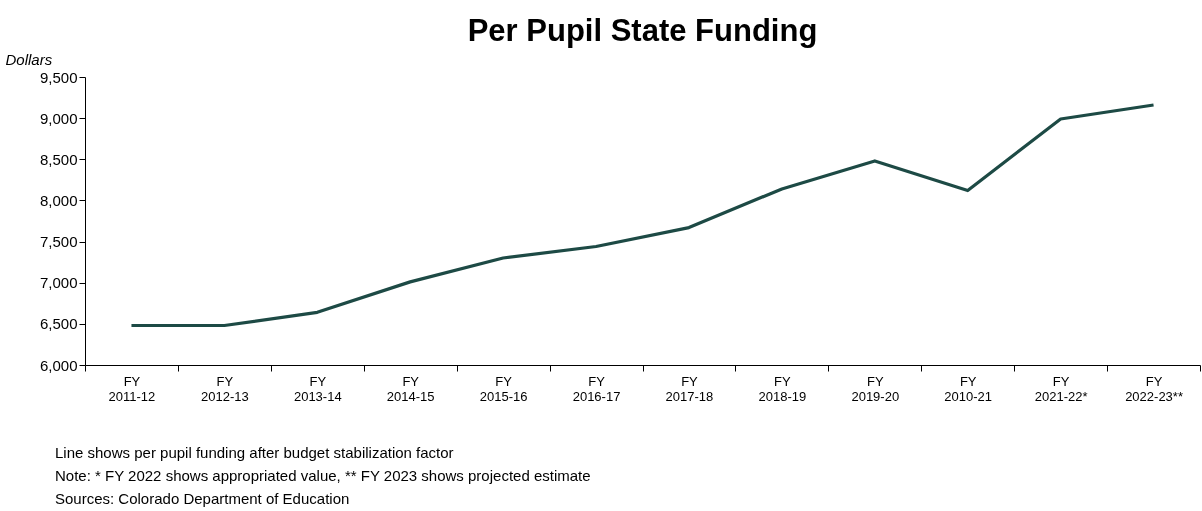 This screenshot has width=1202, height=511. I want to click on y-axis-title: Dollars, so click(29, 59).